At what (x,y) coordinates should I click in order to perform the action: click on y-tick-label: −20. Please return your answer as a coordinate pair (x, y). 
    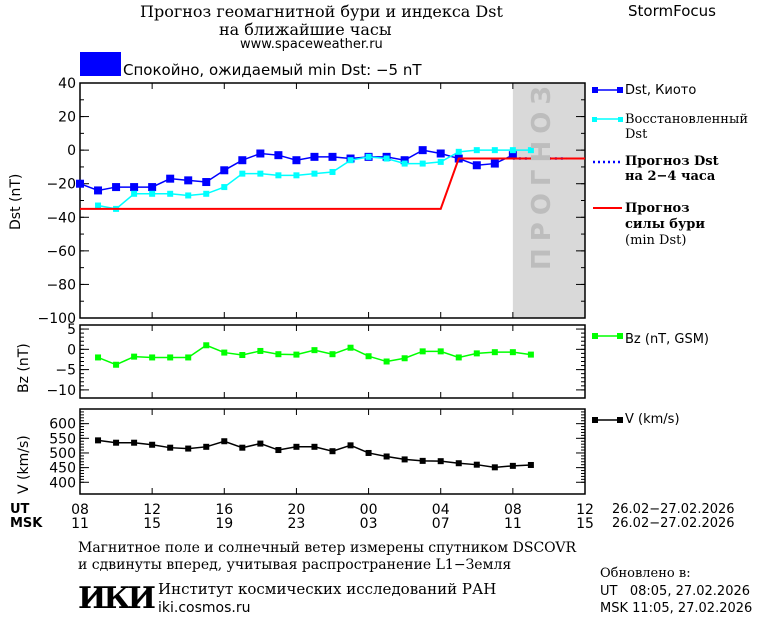
    Looking at the image, I should click on (61, 185).